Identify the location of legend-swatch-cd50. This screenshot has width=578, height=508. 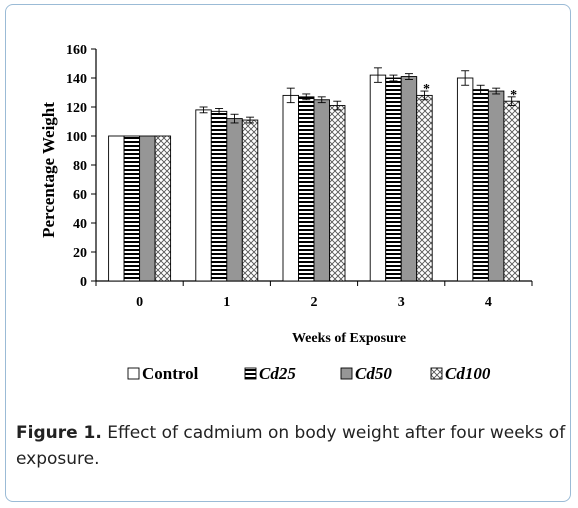
(346, 373).